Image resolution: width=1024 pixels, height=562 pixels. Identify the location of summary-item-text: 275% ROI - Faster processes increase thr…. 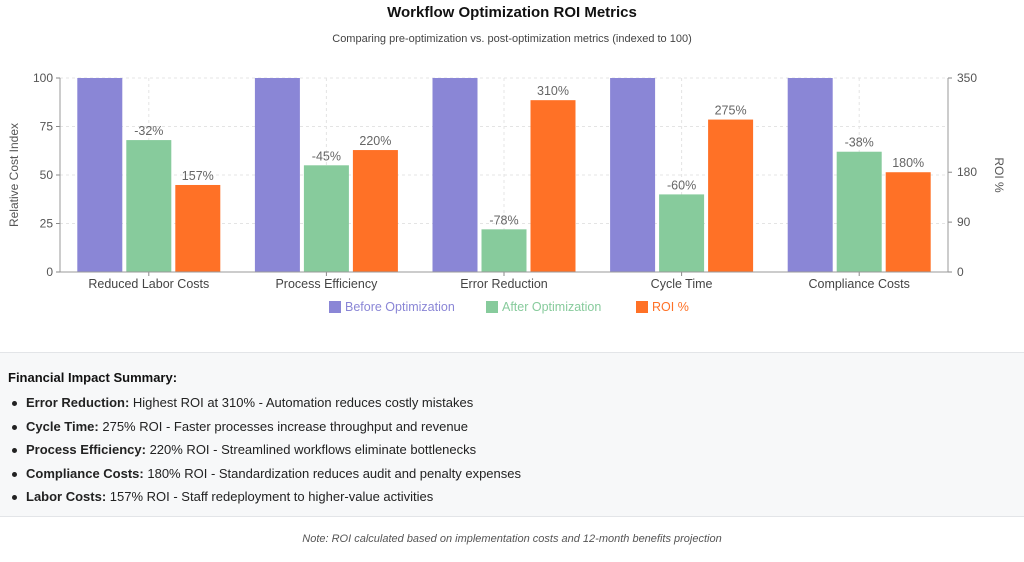
(283, 426).